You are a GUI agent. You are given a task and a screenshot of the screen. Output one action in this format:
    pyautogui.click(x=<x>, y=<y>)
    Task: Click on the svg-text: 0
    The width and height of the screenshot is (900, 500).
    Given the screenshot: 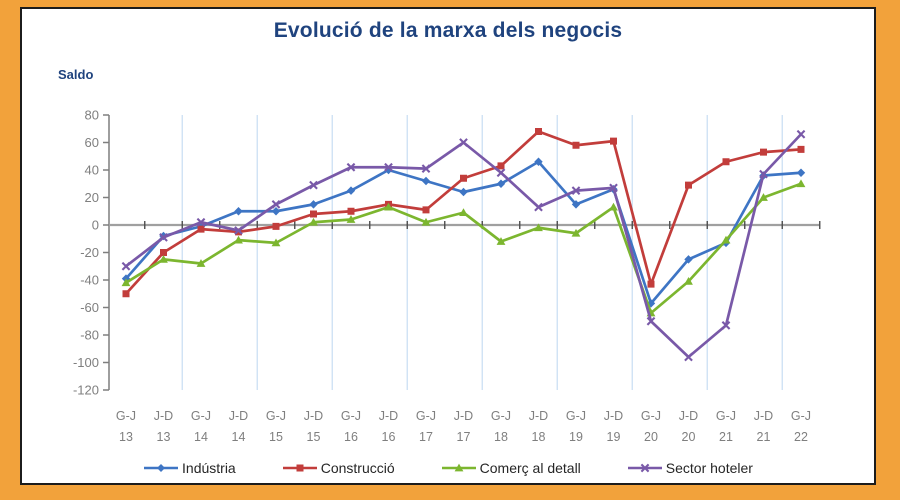 What is the action you would take?
    pyautogui.click(x=95, y=225)
    